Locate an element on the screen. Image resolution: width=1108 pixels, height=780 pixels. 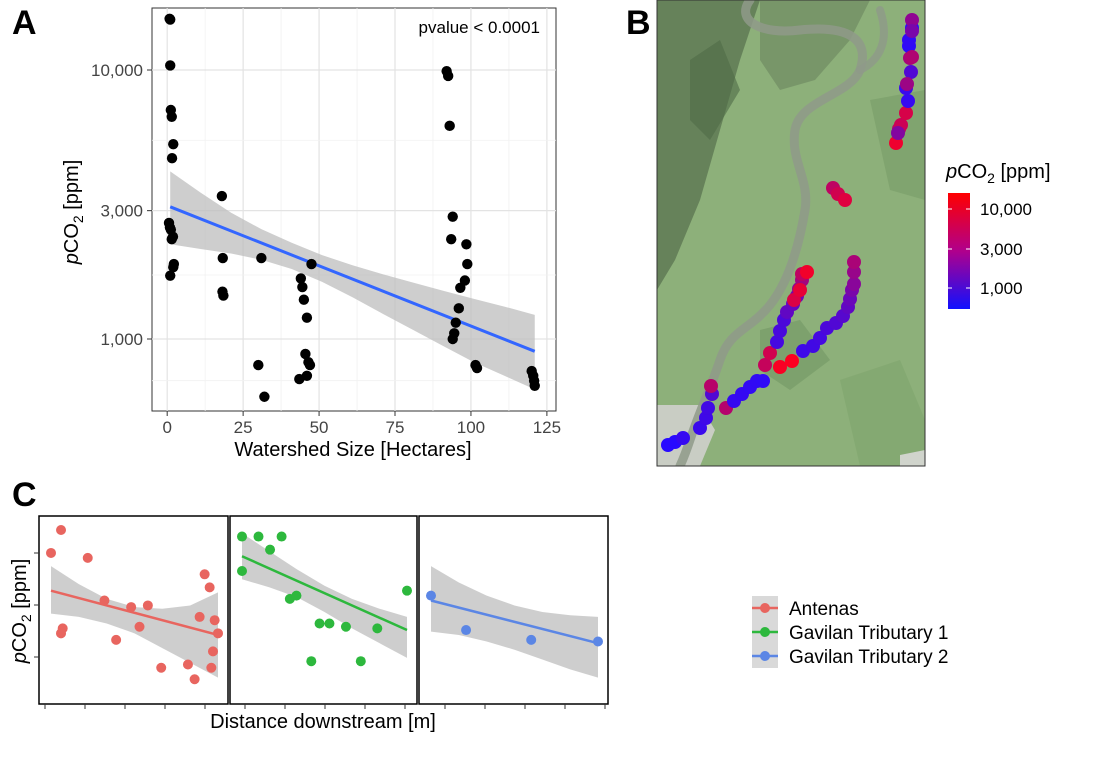
panel-c-y-axis-title: pCO2 [ppm] is located at coordinates (21, 612).